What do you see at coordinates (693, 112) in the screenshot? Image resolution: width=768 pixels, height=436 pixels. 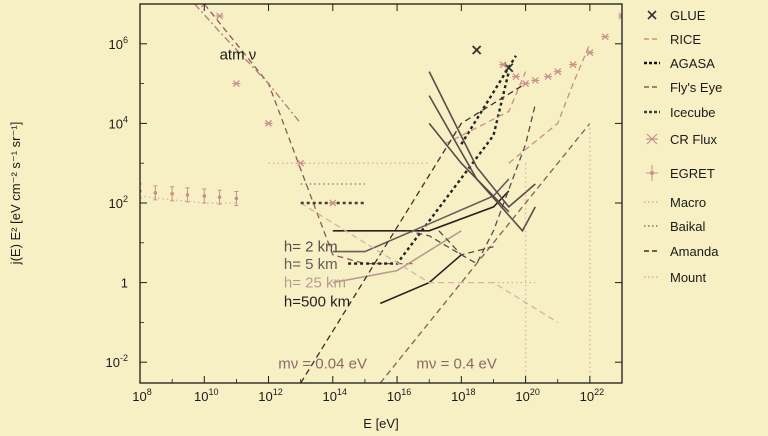 I see `legend-label: Icecube` at bounding box center [693, 112].